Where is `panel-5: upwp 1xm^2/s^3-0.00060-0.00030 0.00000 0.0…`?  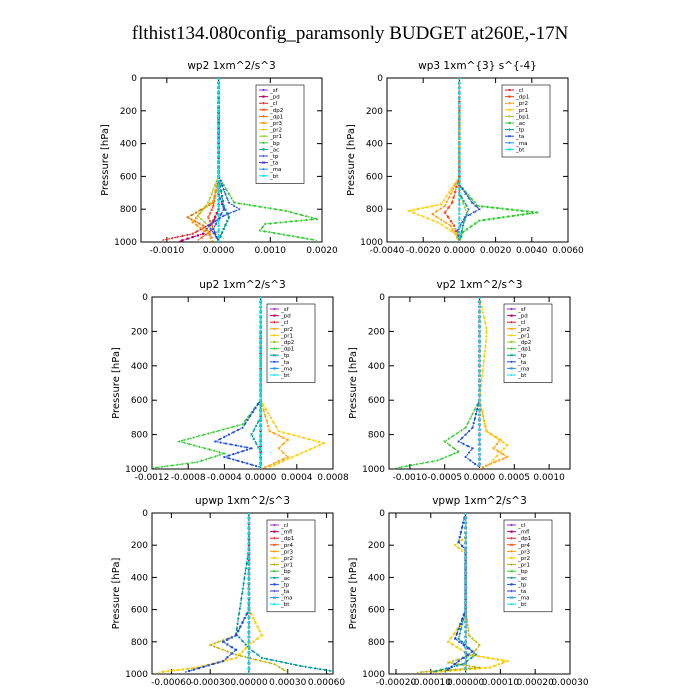 panel-5: upwp 1xm^2/s^3-0.00060-0.00030 0.00000 0.0… is located at coordinates (228, 591).